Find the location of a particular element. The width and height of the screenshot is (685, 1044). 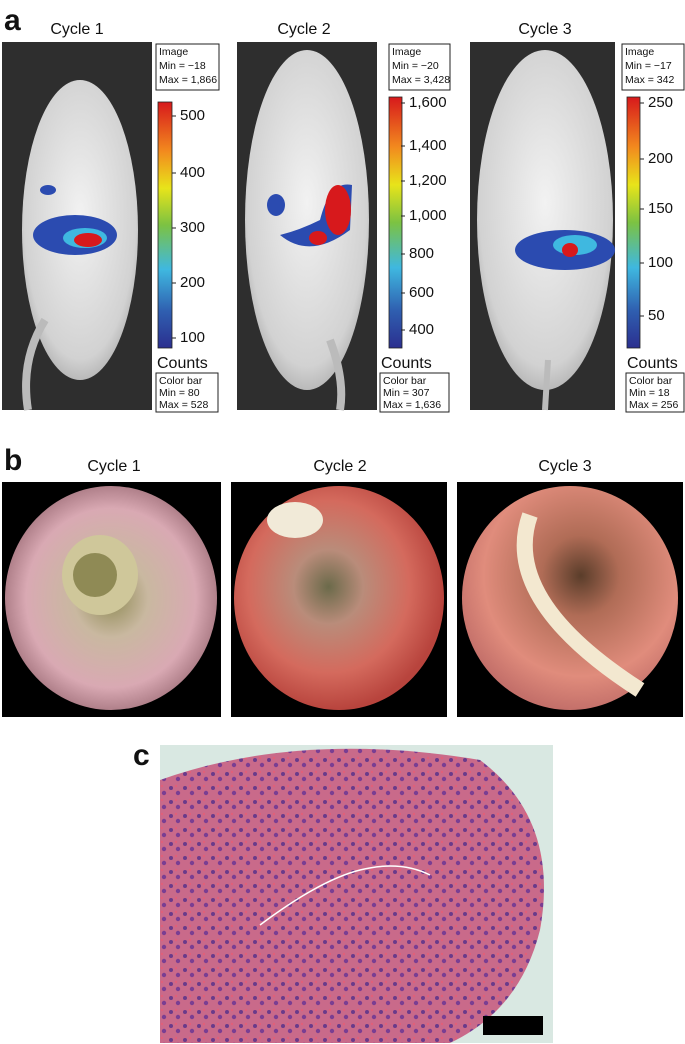

colorbar-tick: 500 is located at coordinates (192, 115).